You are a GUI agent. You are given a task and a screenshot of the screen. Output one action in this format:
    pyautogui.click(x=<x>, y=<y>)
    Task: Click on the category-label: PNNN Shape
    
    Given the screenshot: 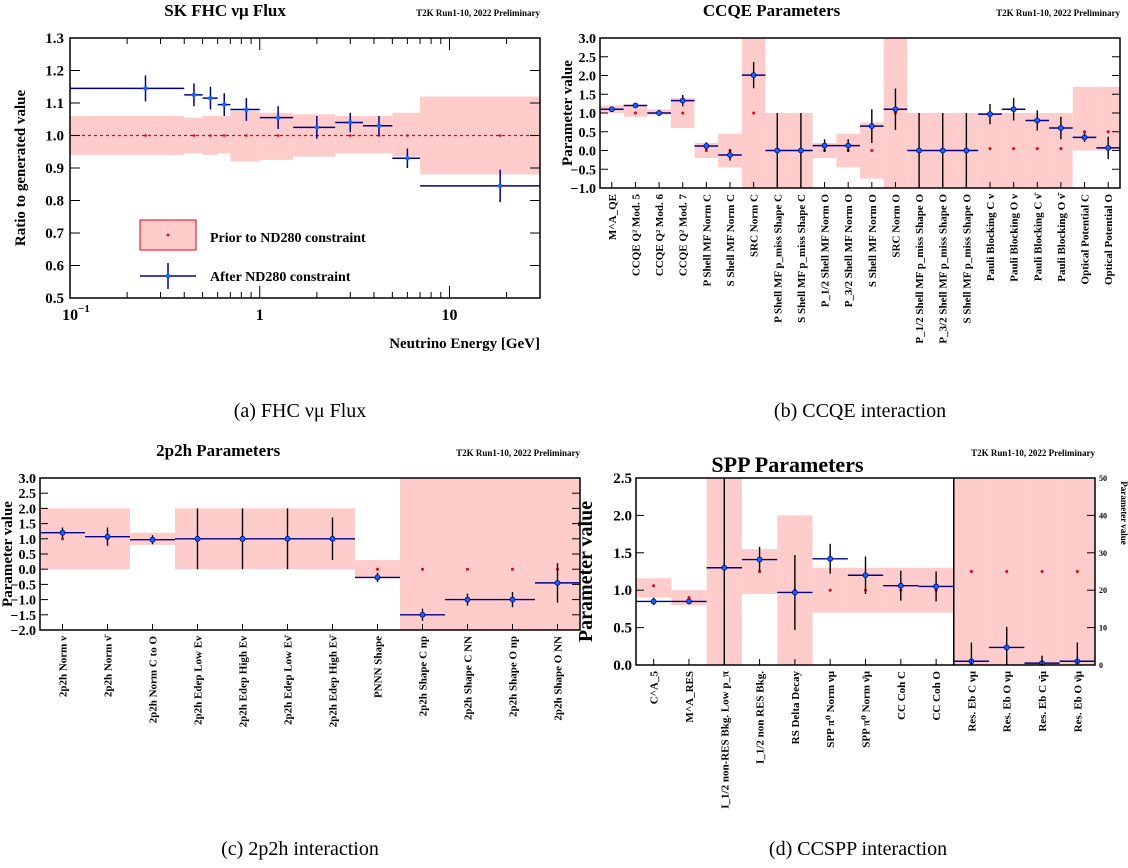 What is the action you would take?
    pyautogui.click(x=379, y=667)
    